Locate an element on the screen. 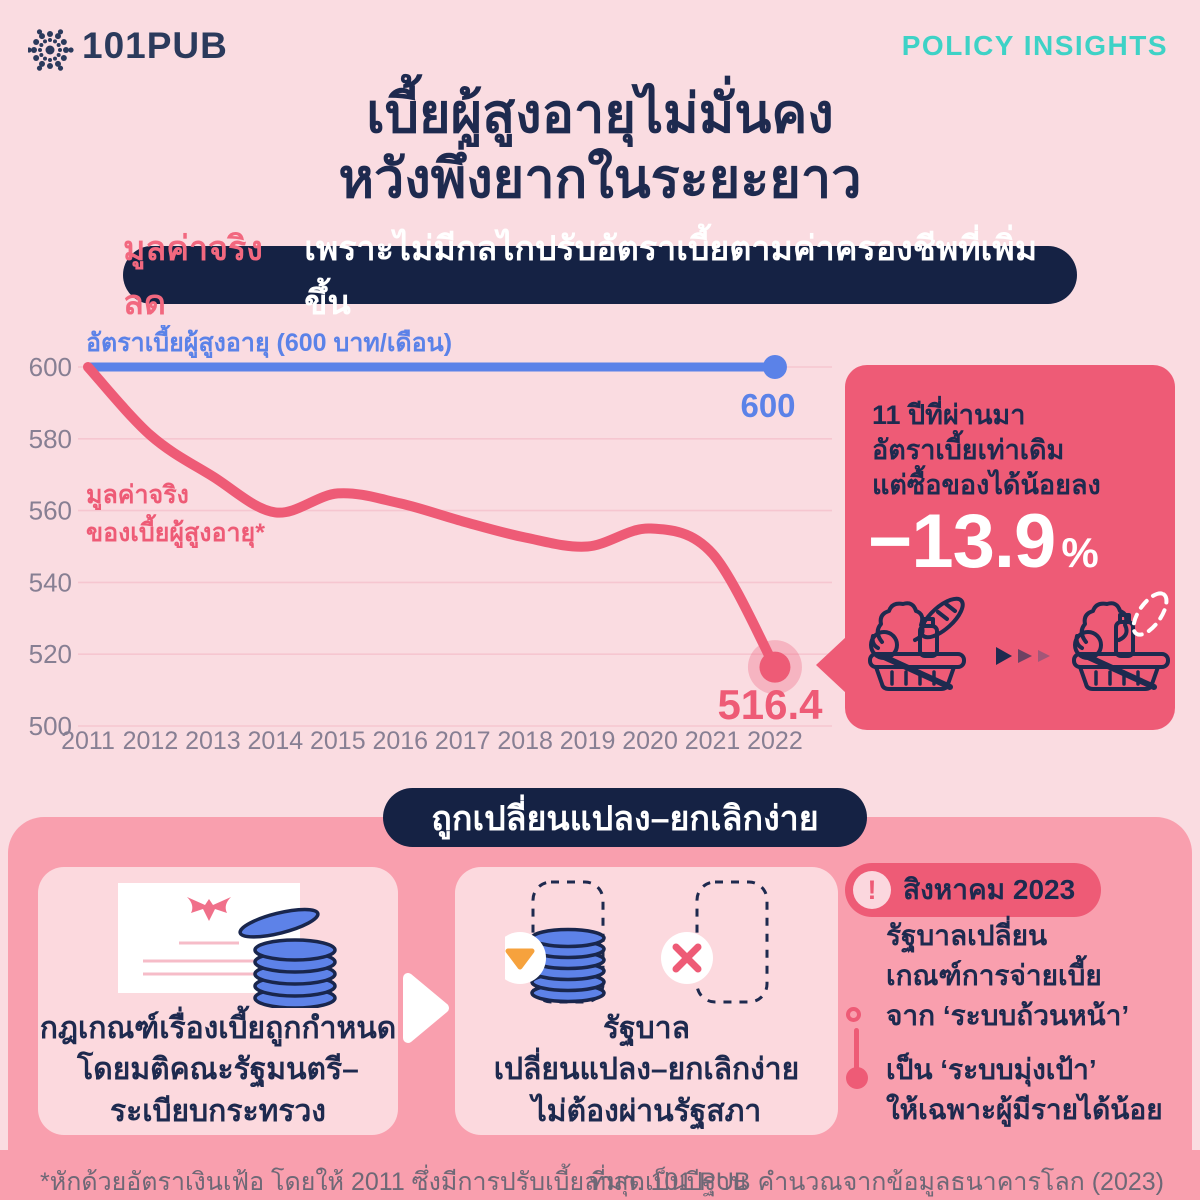 Image resolution: width=1200 pixels, height=1200 pixels. footer-band is located at coordinates (600, 1175).